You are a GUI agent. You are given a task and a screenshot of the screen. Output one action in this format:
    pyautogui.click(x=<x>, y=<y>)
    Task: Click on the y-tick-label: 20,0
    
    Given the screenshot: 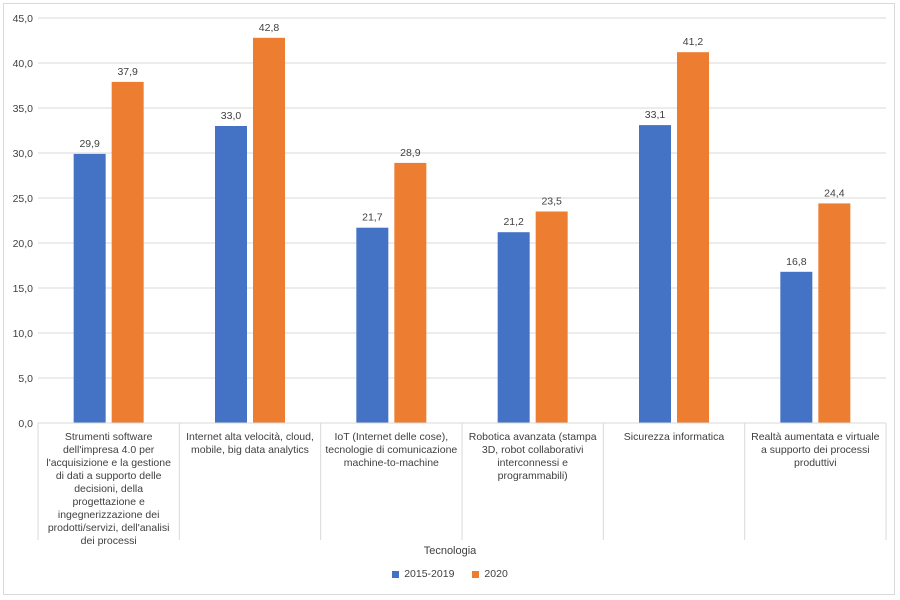 What is the action you would take?
    pyautogui.click(x=23, y=244)
    